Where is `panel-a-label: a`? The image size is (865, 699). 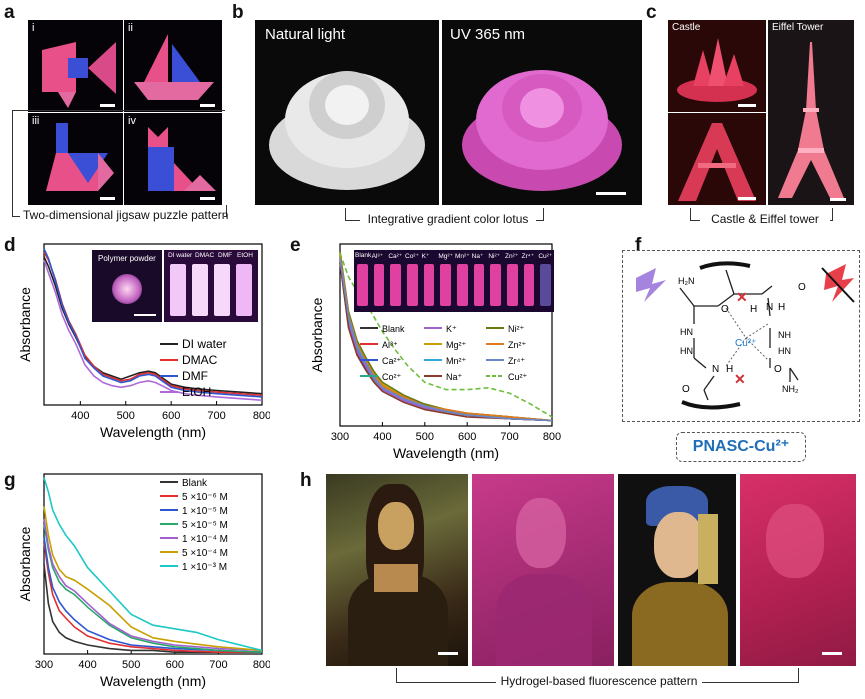
panel-a-label: a is located at coordinates (9, 12).